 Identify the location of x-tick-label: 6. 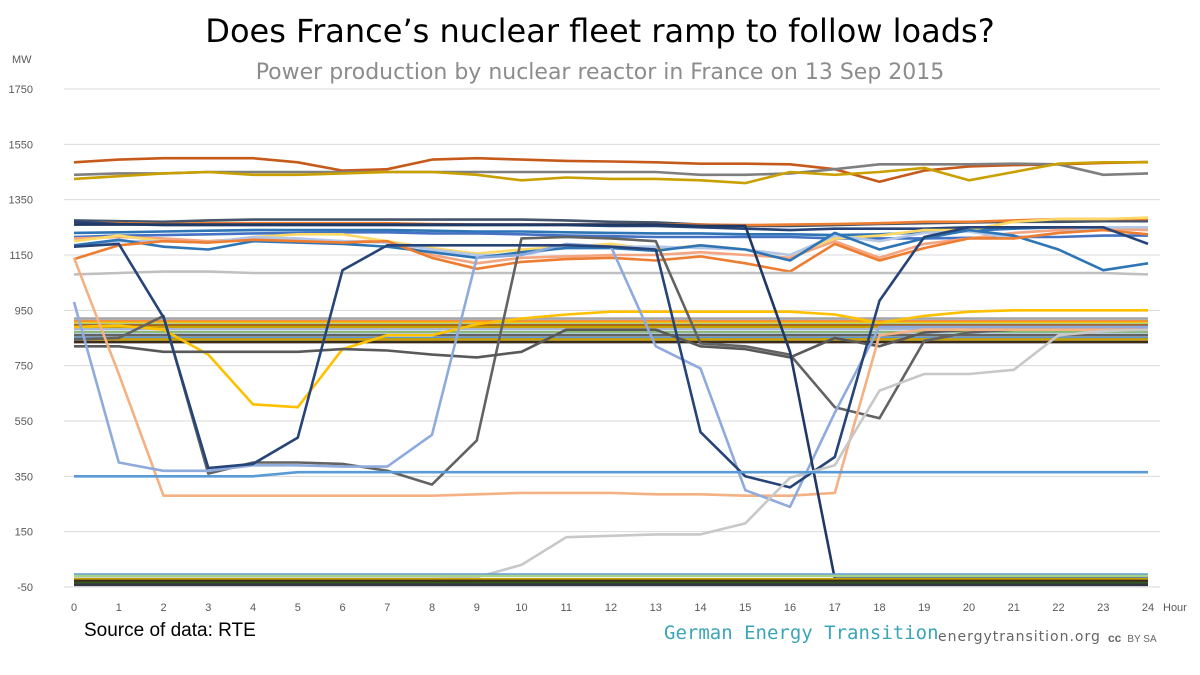
(342, 608).